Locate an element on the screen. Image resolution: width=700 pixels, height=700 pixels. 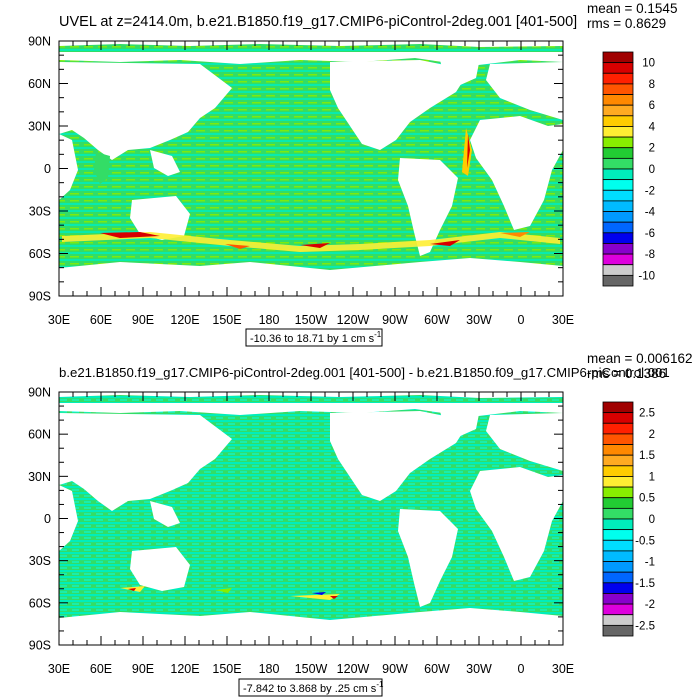
colorbar-label: -10 is located at coordinates (646, 276).